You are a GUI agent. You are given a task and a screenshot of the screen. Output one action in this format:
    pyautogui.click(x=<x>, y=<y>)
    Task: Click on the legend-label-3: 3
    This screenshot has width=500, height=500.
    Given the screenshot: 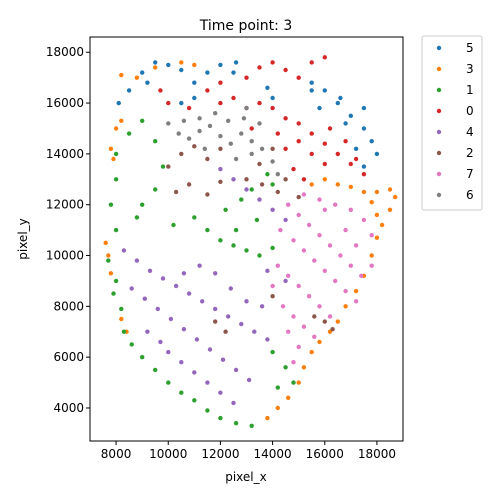 What is the action you would take?
    pyautogui.click(x=470, y=69)
    